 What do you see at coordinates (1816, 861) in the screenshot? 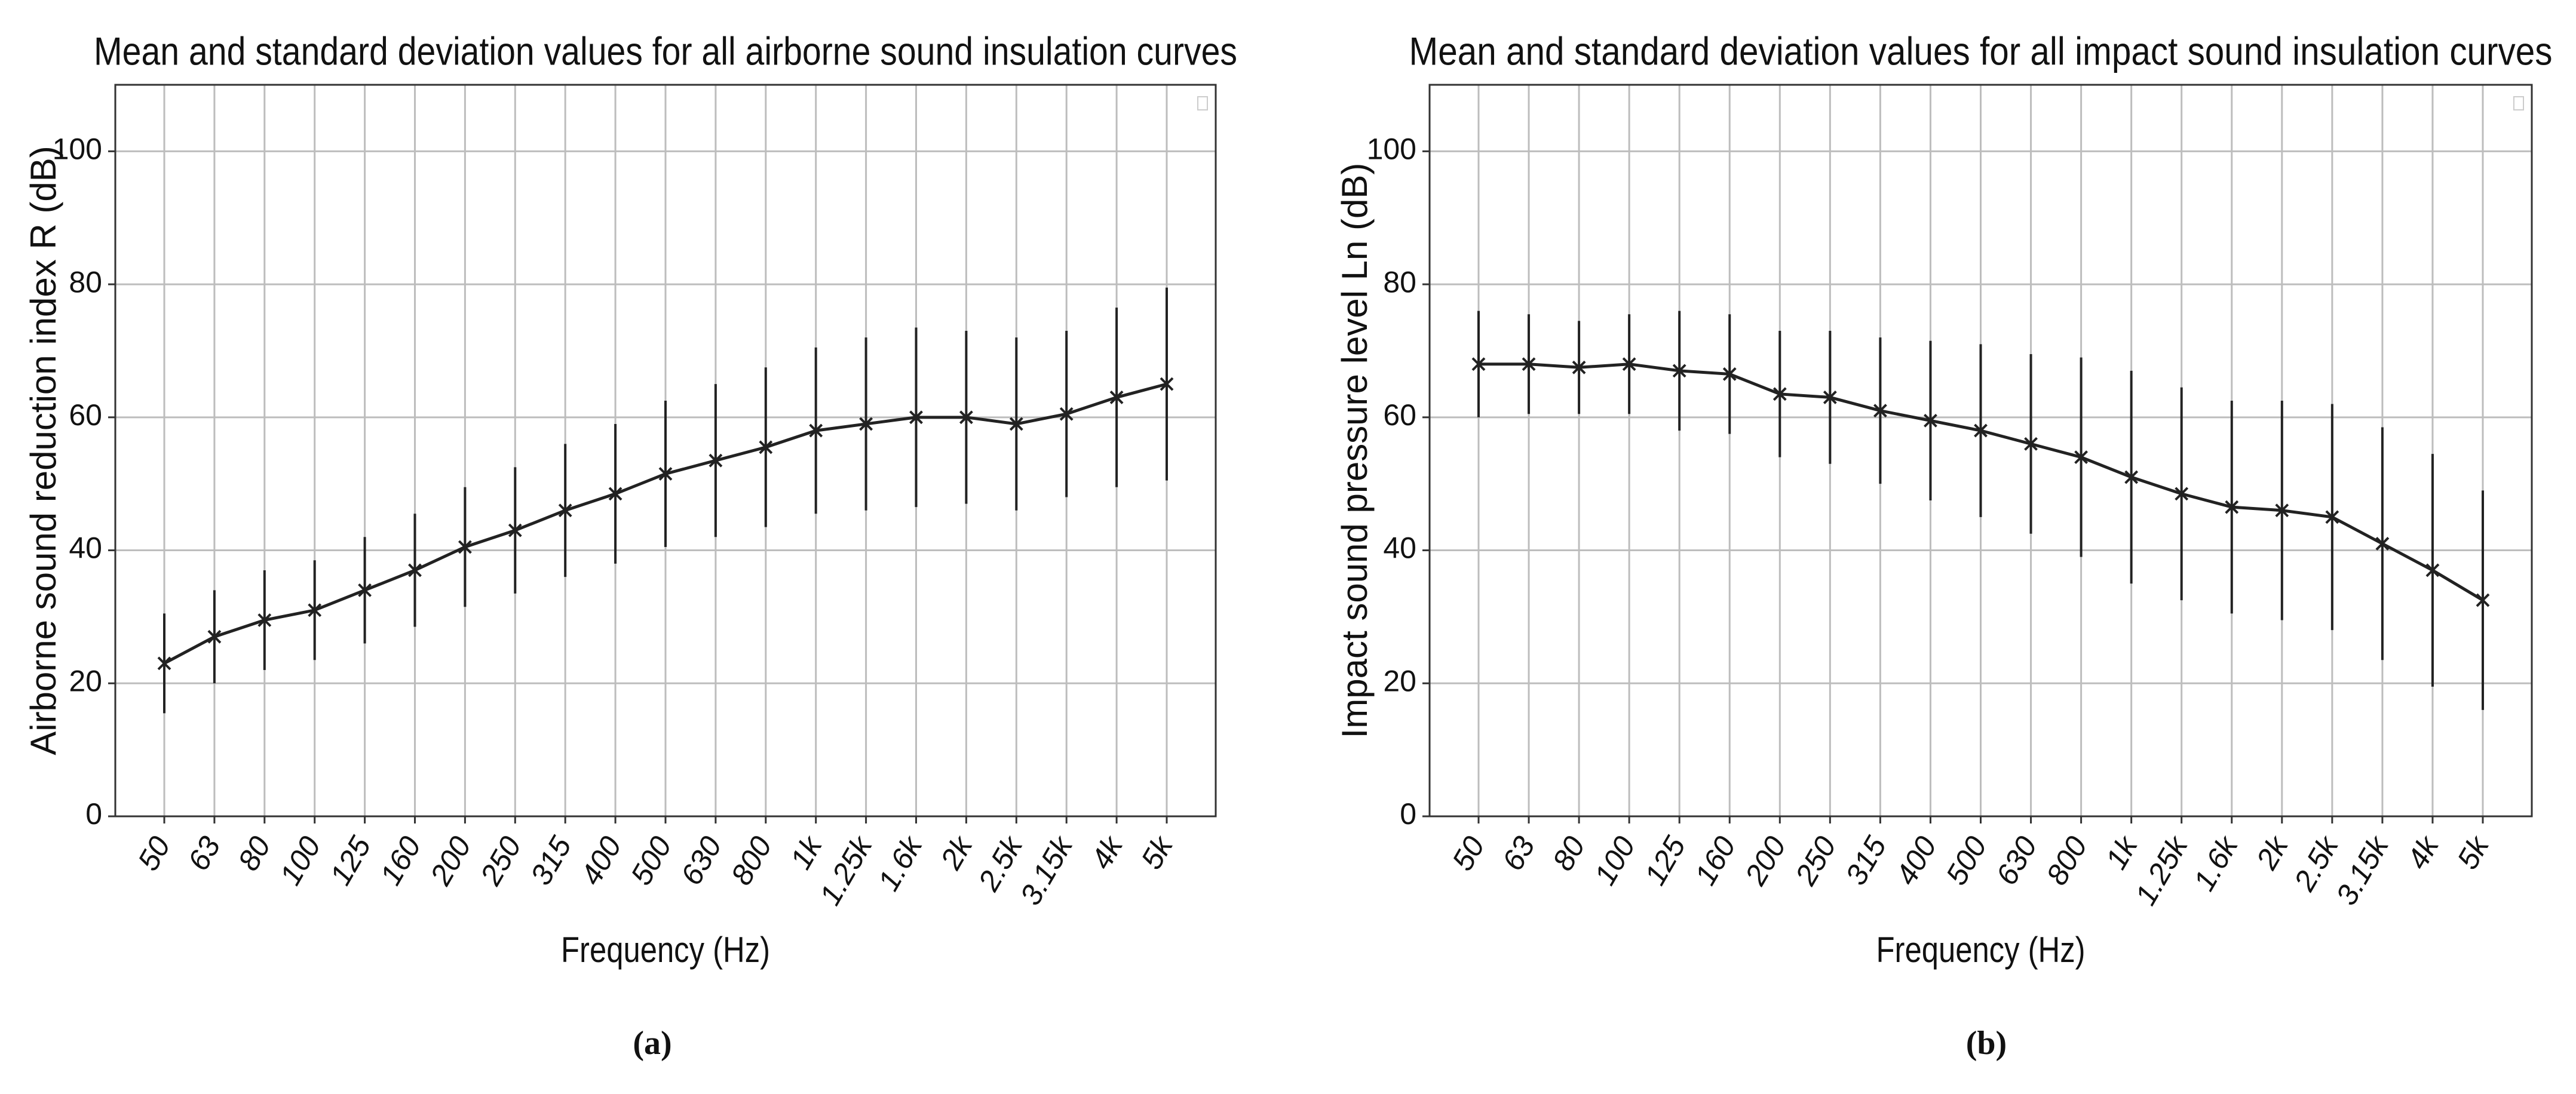
I see `x-tick-label: 250` at bounding box center [1816, 861].